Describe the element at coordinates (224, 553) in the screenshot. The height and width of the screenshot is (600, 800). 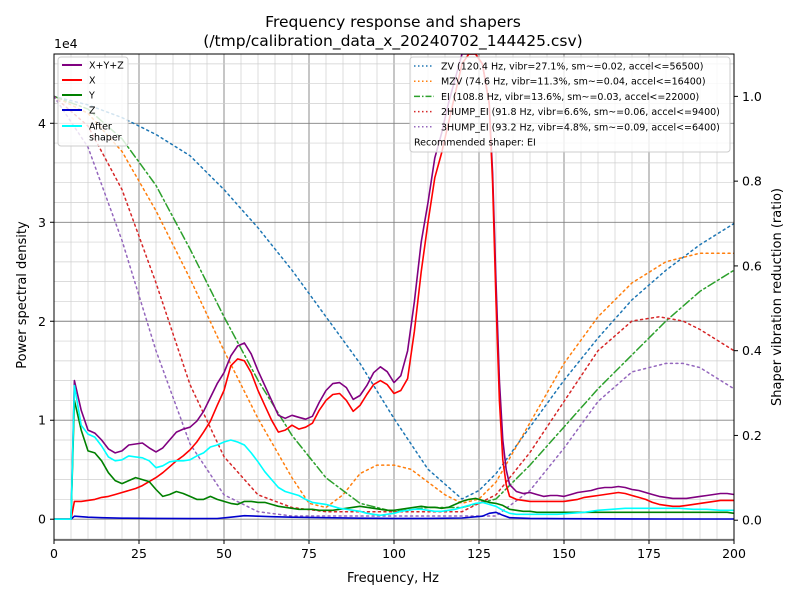
I see `x-tick-label: 50` at that location.